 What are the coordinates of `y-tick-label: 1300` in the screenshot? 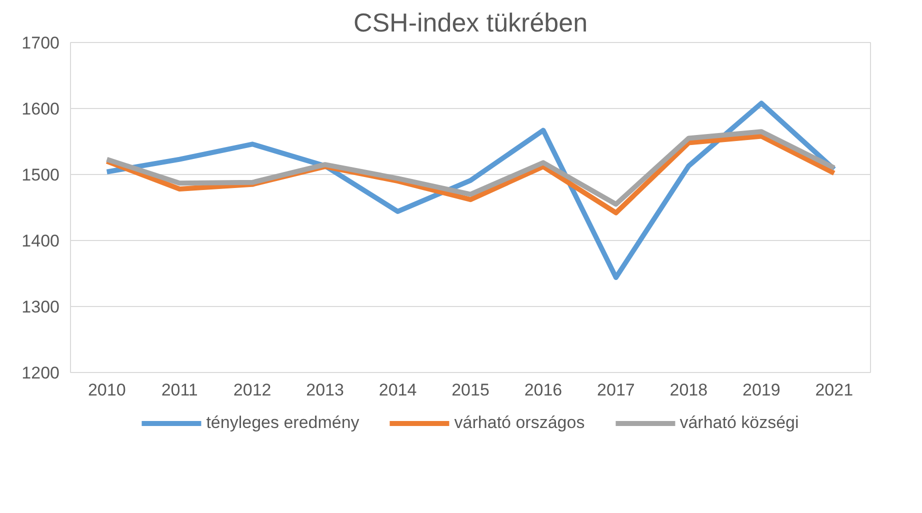 It's located at (41, 307).